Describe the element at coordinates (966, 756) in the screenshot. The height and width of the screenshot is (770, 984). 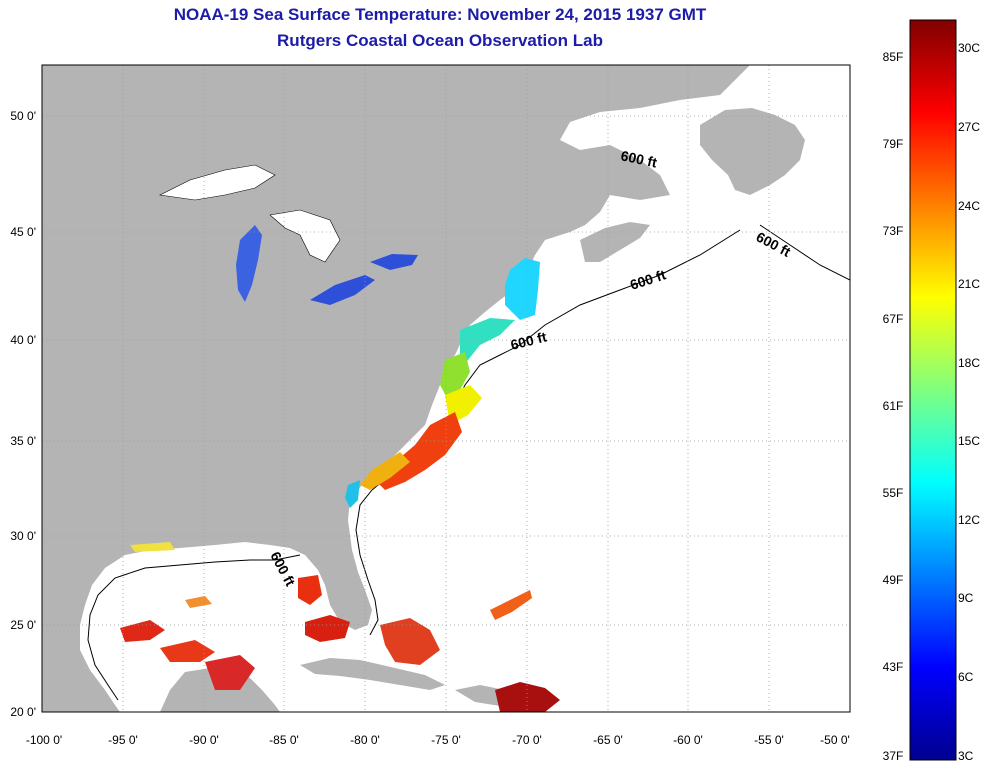
I see `colorbar-c-label: 3C` at that location.